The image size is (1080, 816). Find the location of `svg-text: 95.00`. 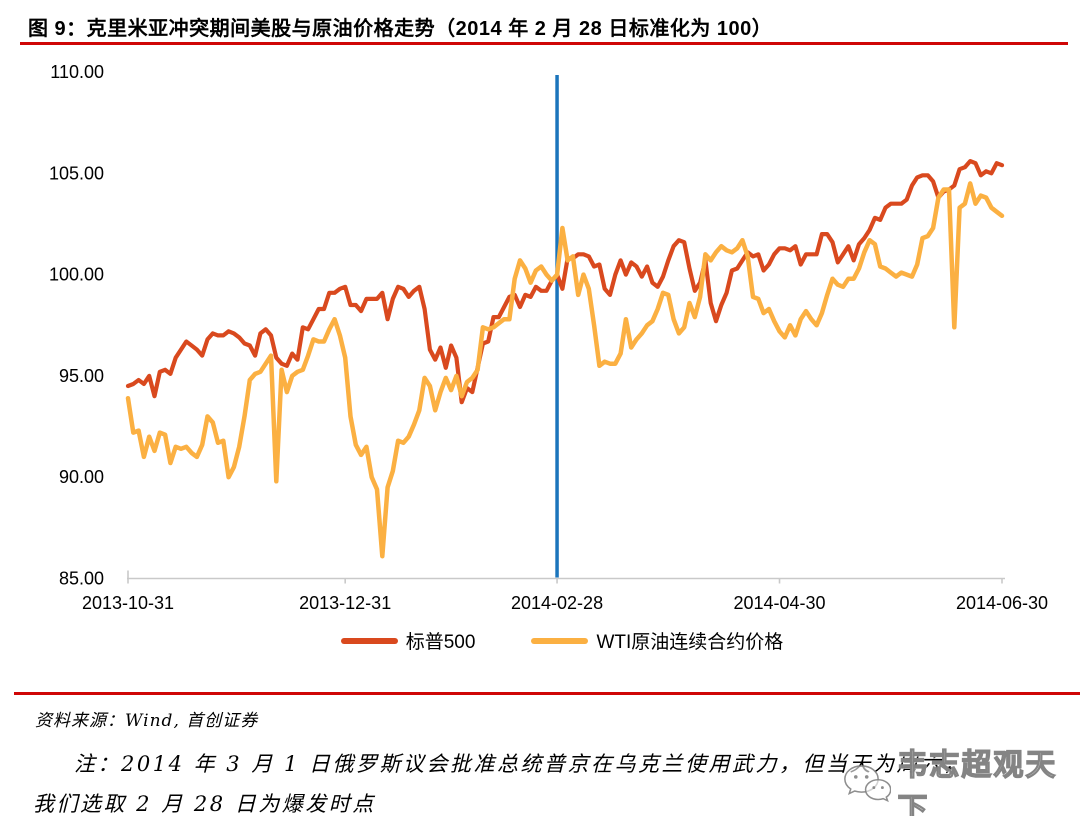

svg-text: 95.00 is located at coordinates (81, 376).